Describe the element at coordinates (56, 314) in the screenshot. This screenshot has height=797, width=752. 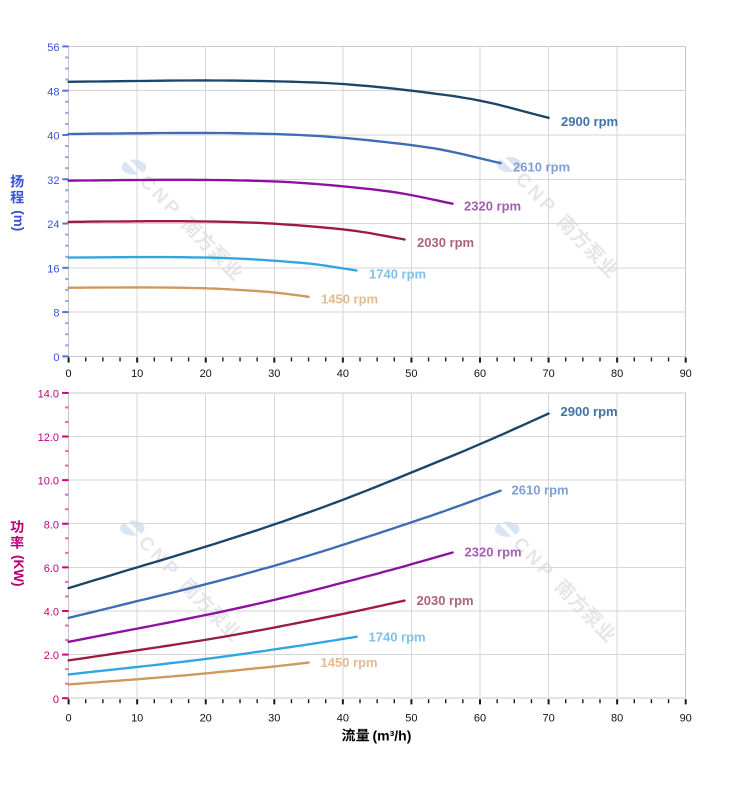
I see `svg-text: 8` at that location.